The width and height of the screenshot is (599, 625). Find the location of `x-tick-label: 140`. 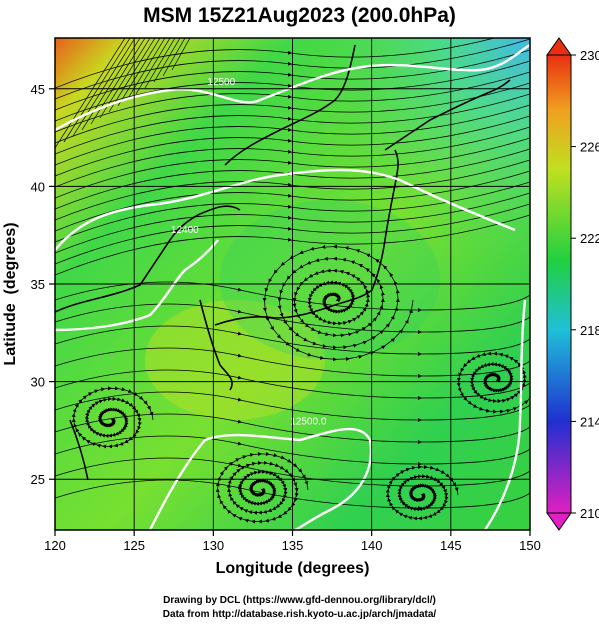

x-tick-label: 140 is located at coordinates (372, 545).